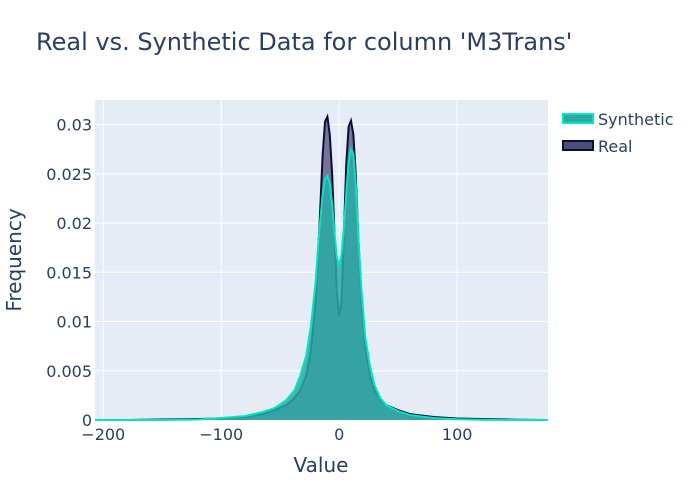  I want to click on y-tick-label: 0.03, so click(74, 125).